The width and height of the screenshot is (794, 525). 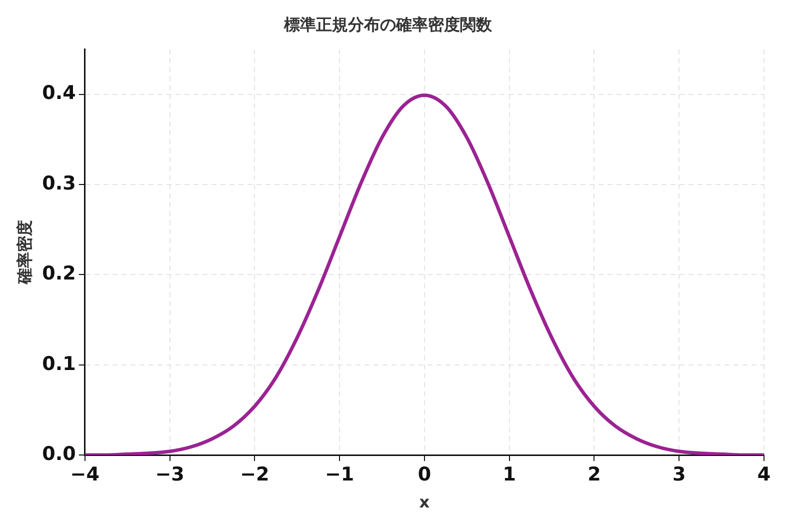 I want to click on x-tick-label: −4, so click(x=85, y=474).